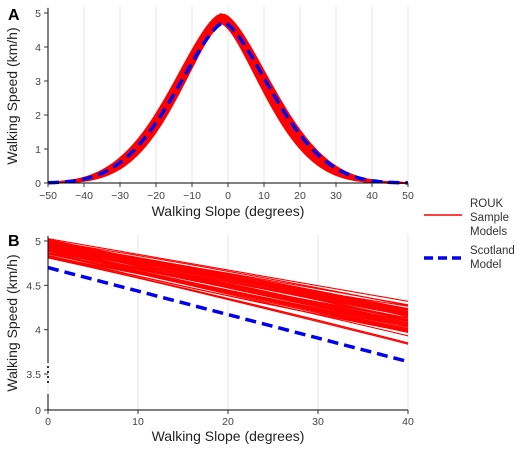 The image size is (520, 450). What do you see at coordinates (38, 331) in the screenshot?
I see `y-tick-label-b: 4` at bounding box center [38, 331].